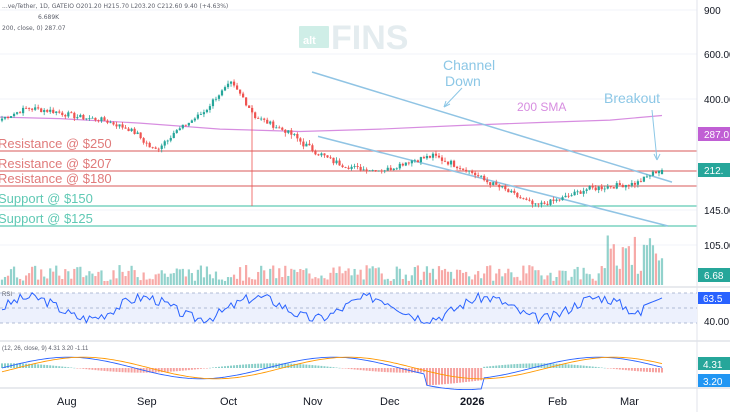  Describe the element at coordinates (657, 157) in the screenshot. I see `breakout-arrowhead` at that location.